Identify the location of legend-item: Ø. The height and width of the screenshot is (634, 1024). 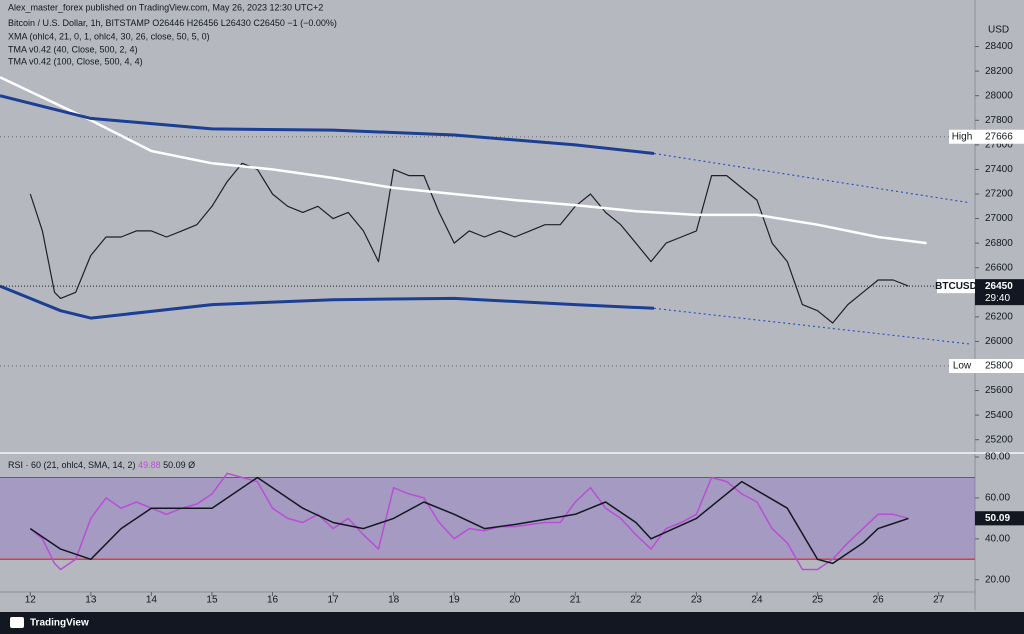
(191, 465).